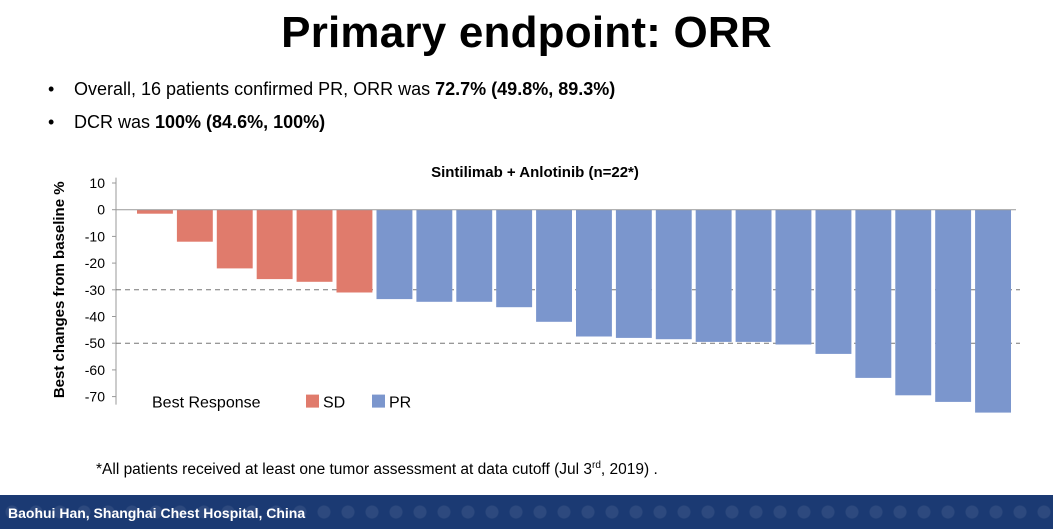 The height and width of the screenshot is (529, 1053). Describe the element at coordinates (331, 125) in the screenshot. I see `bullet-dcr: • DCR was 100% (84.6%, 100%)` at that location.